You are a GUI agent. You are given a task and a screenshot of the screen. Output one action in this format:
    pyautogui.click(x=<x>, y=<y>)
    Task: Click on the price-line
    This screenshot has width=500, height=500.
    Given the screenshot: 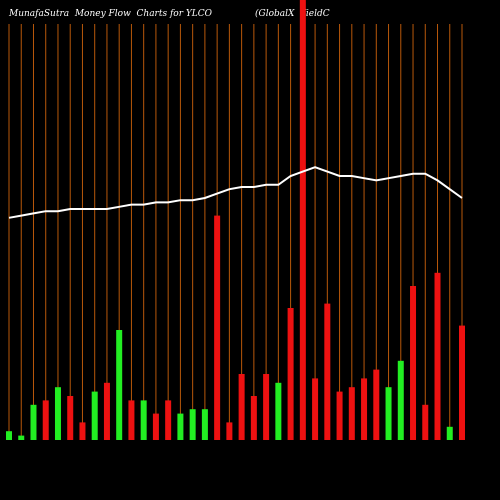 What is the action you would take?
    pyautogui.click(x=235, y=192)
    